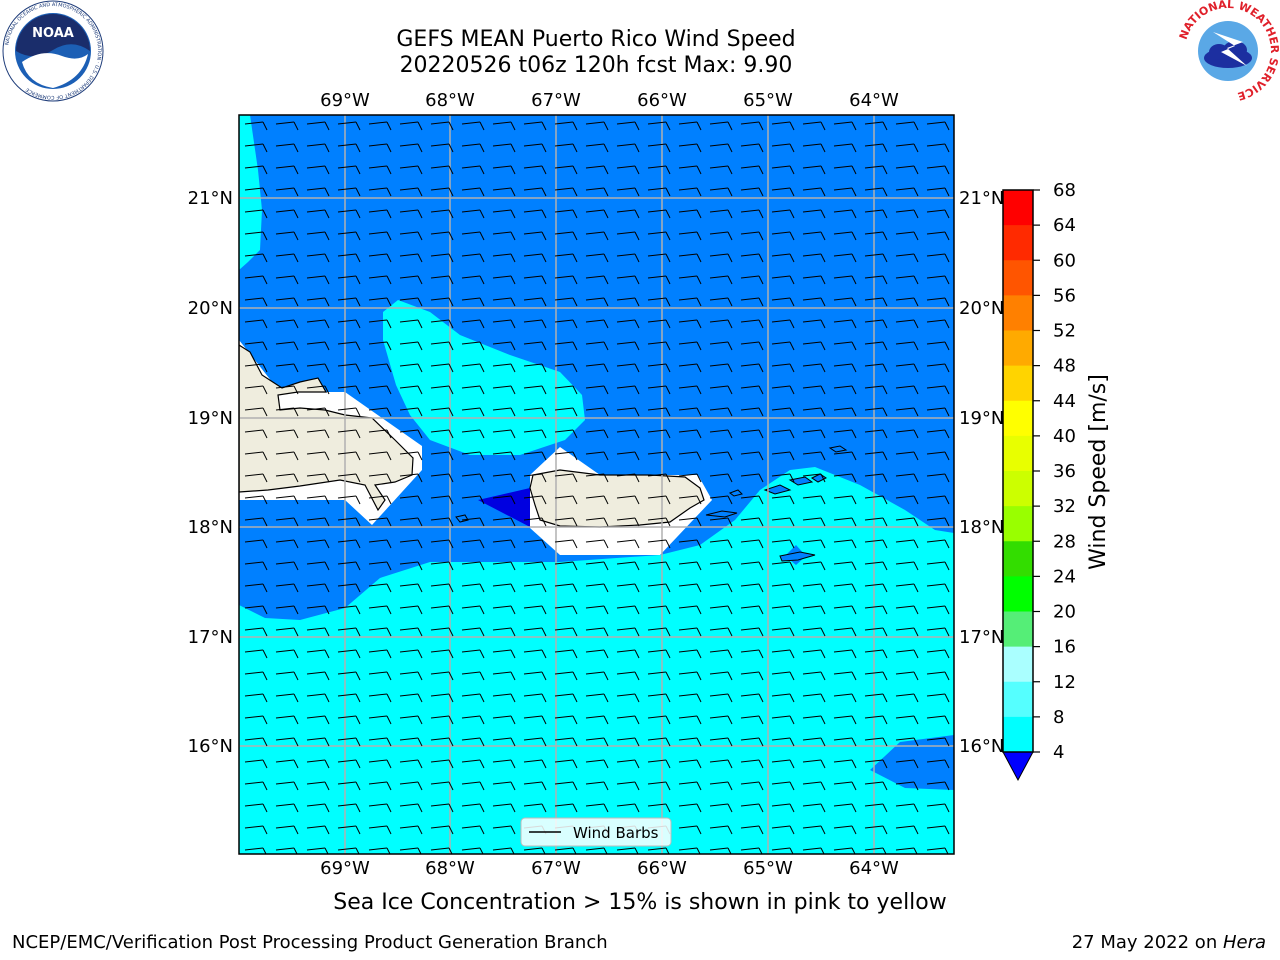  What do you see at coordinates (1064, 260) in the screenshot?
I see `colorbar-tick-label: 60` at bounding box center [1064, 260].